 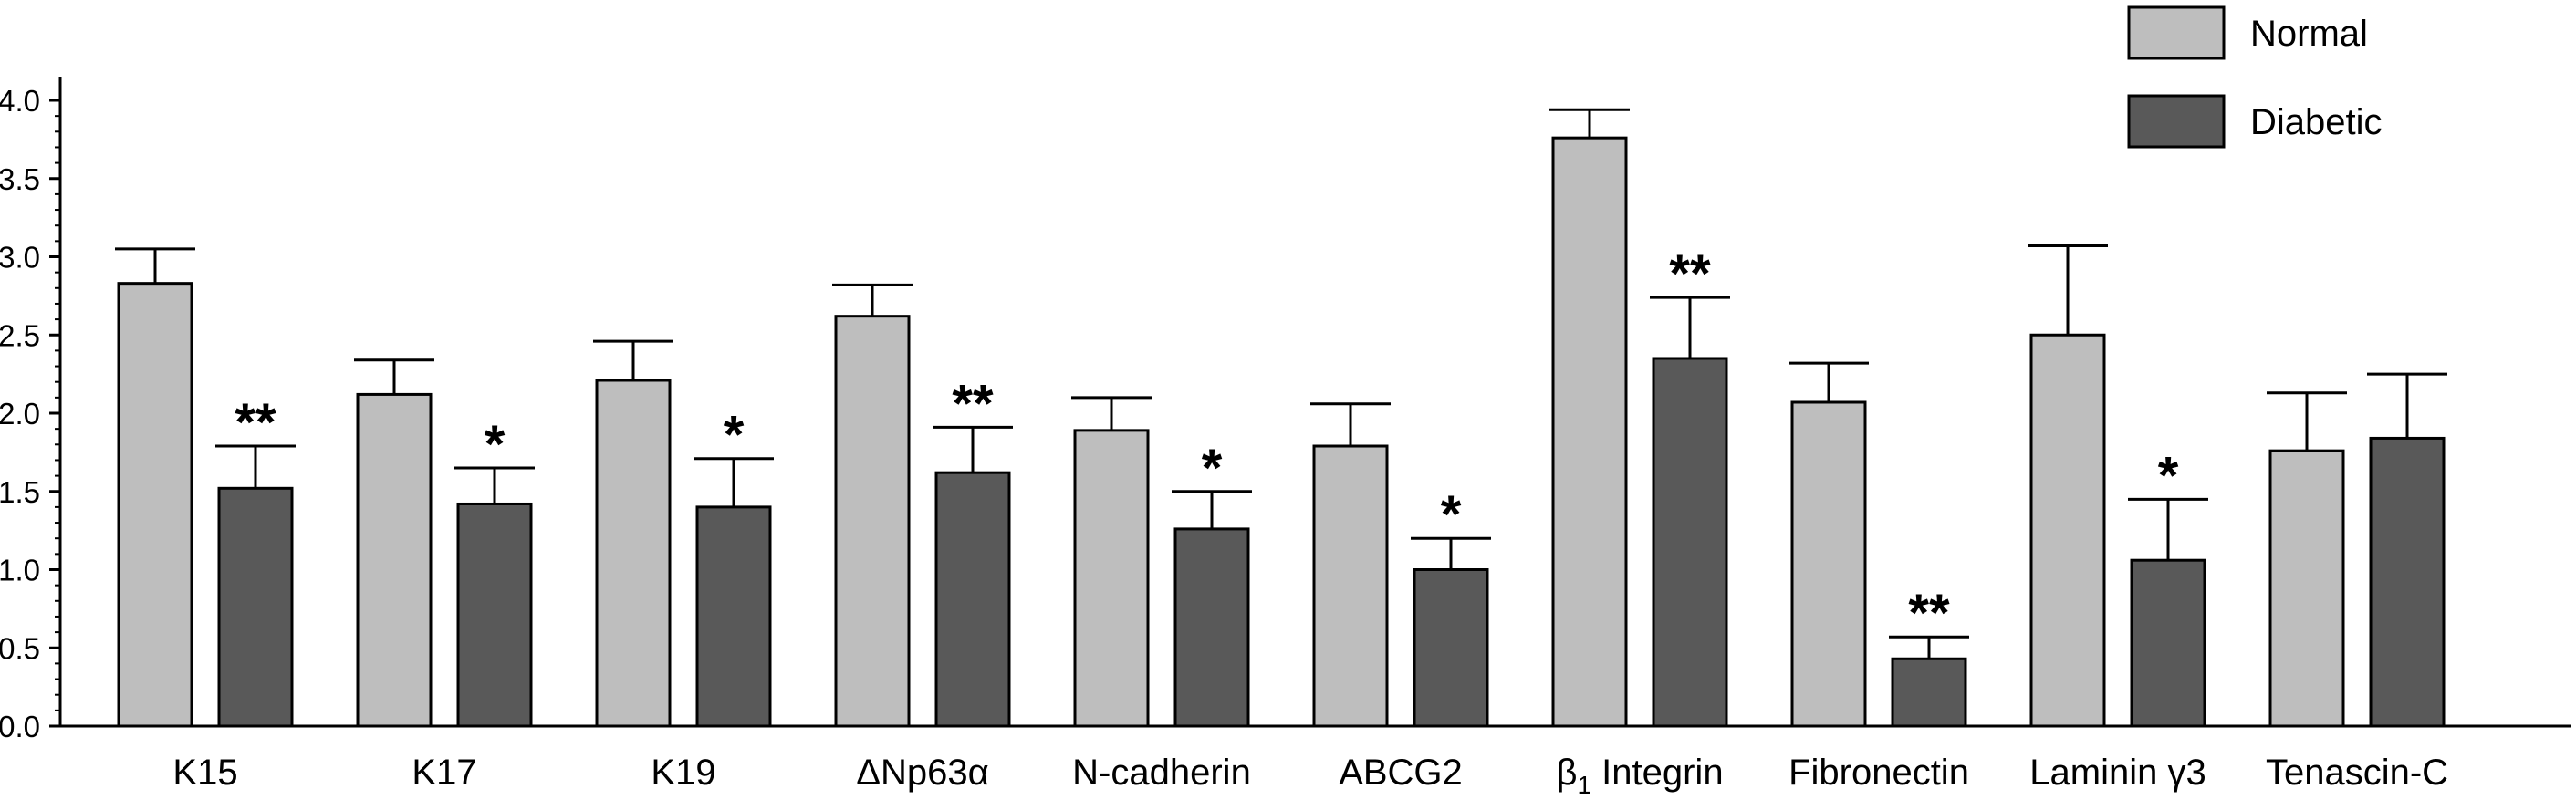 I want to click on y-tick-label: 1.0, so click(x=20, y=570).